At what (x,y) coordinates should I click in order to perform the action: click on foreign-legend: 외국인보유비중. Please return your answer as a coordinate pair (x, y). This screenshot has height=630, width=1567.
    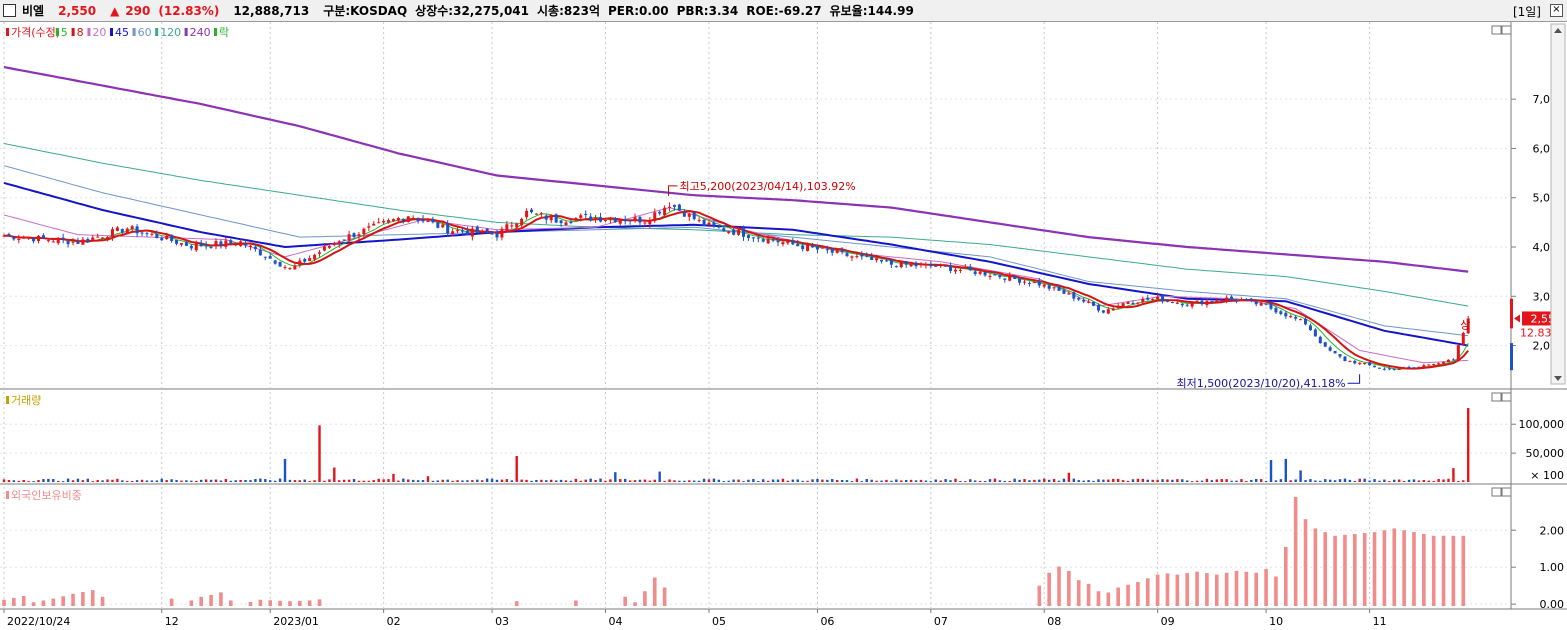
    Looking at the image, I should click on (44, 495).